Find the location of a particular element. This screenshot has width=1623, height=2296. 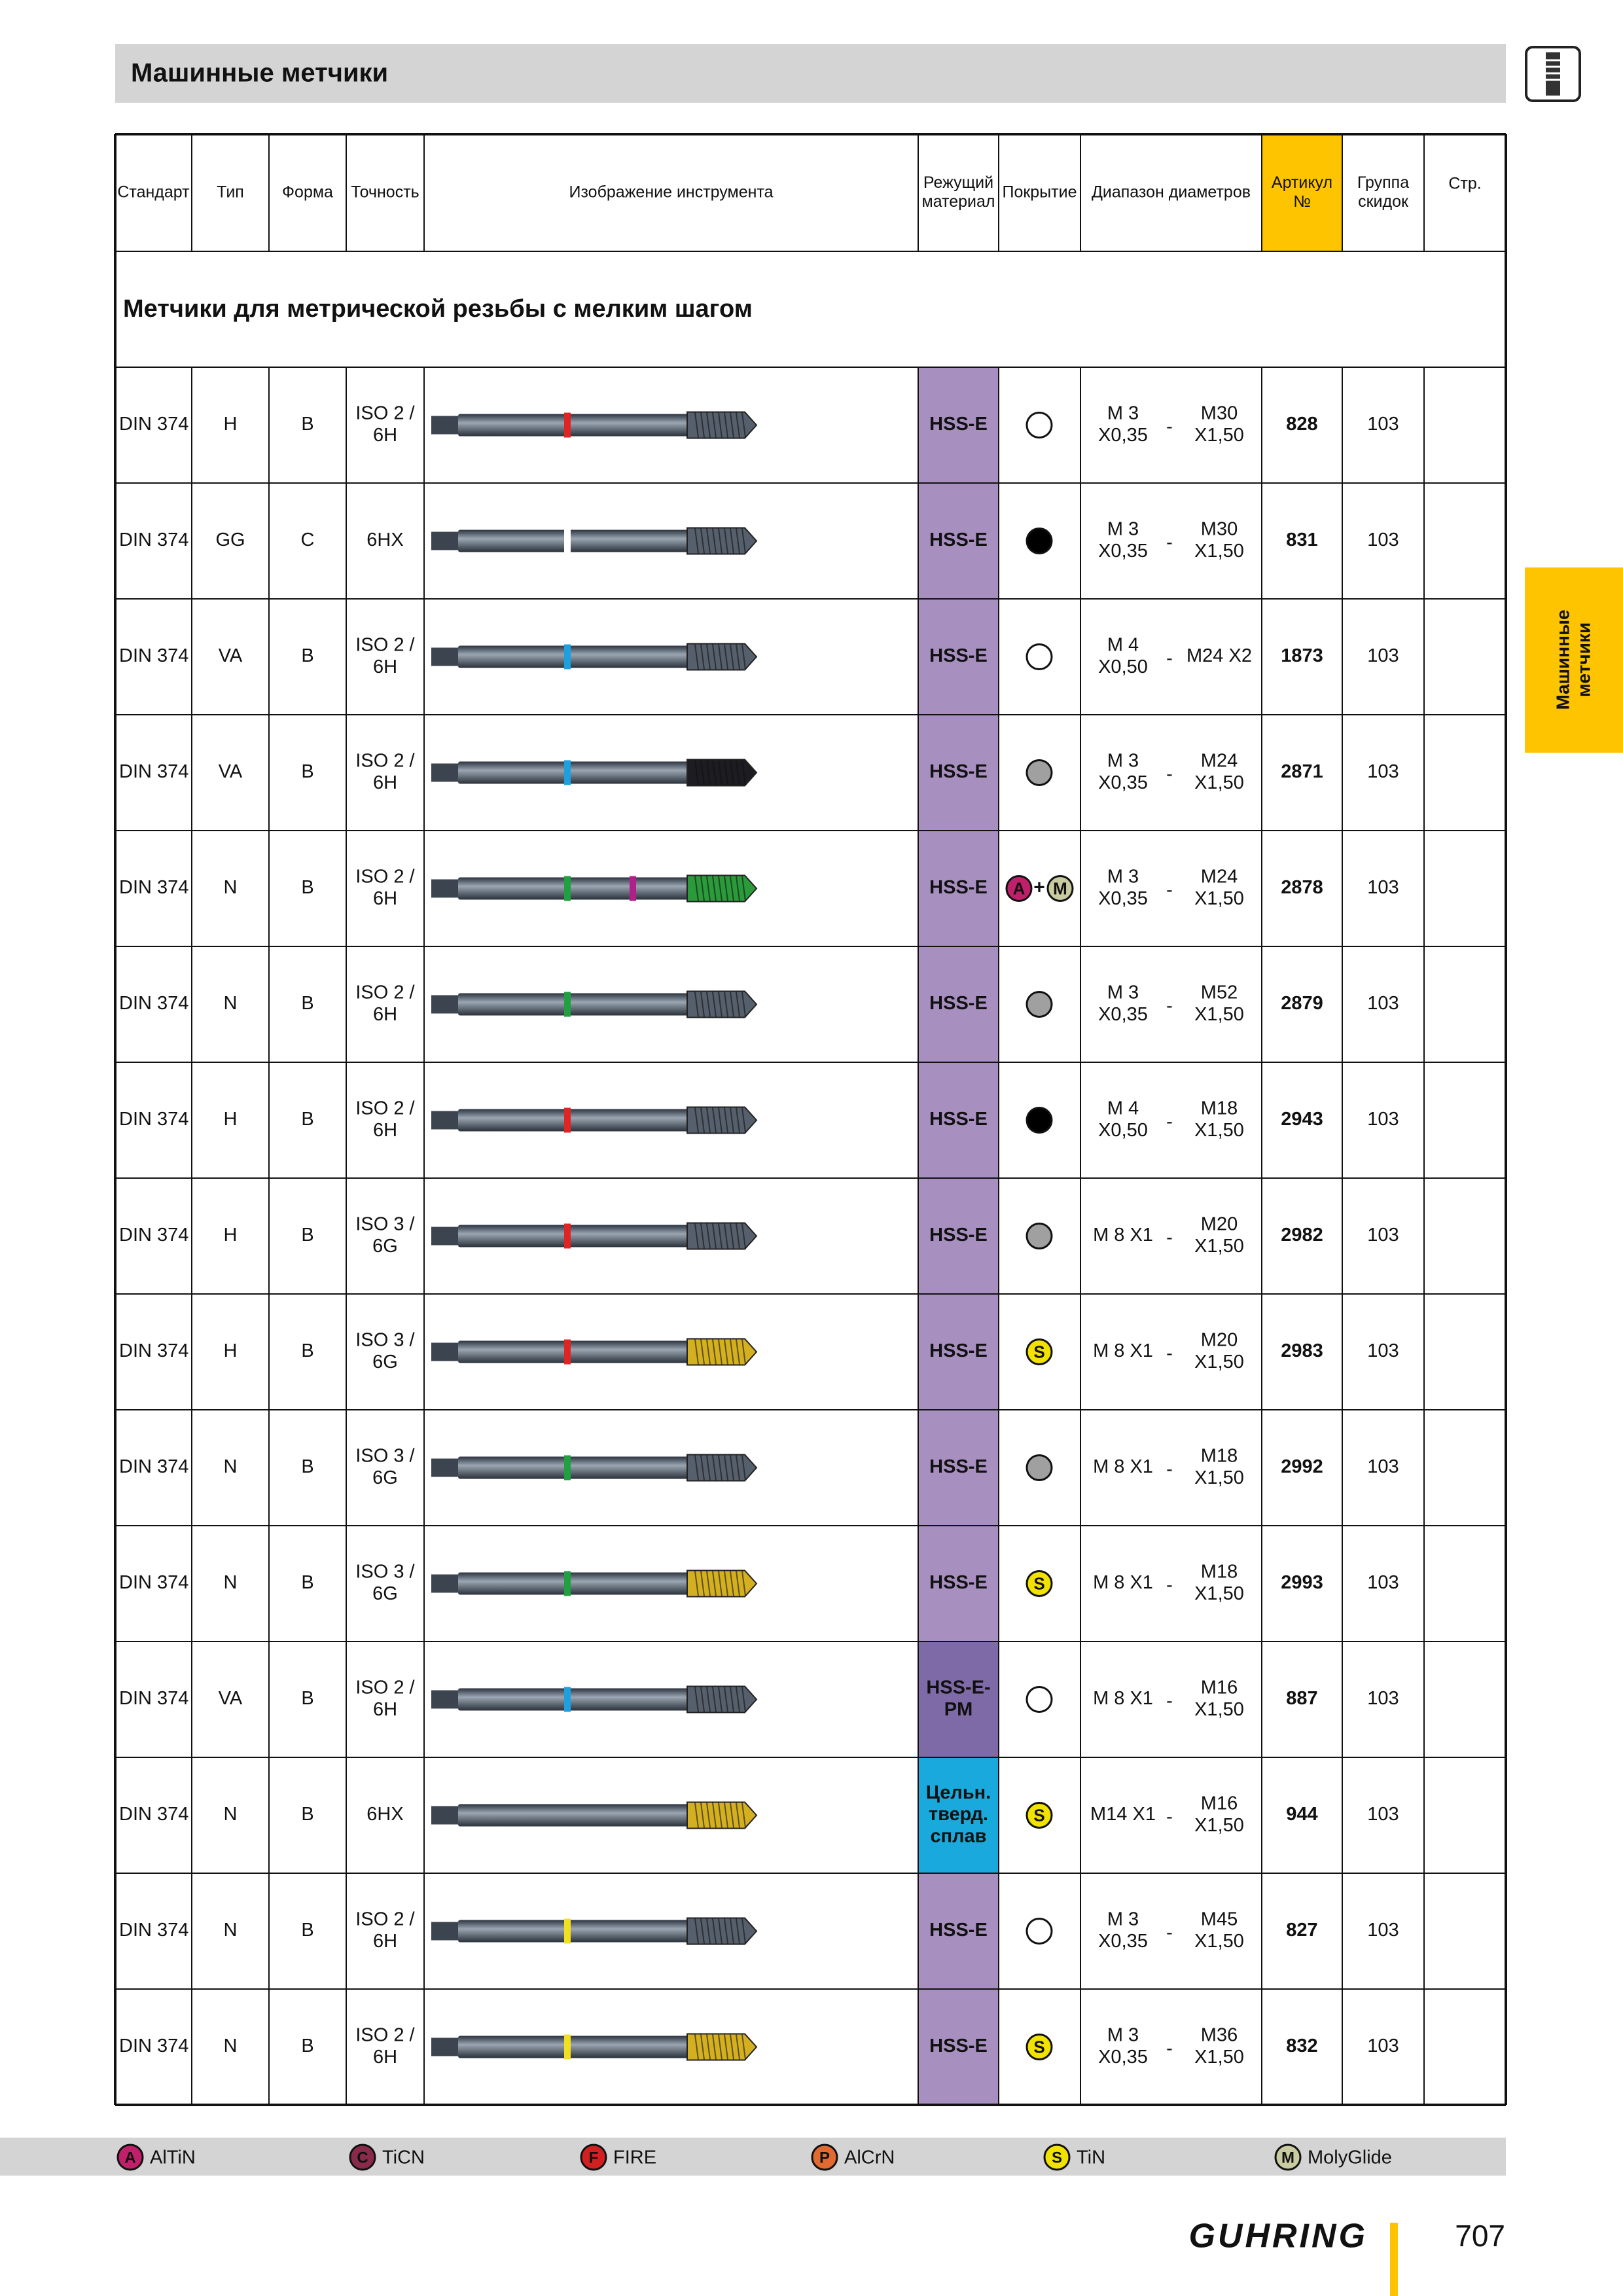

article: 2983 is located at coordinates (1302, 1350).